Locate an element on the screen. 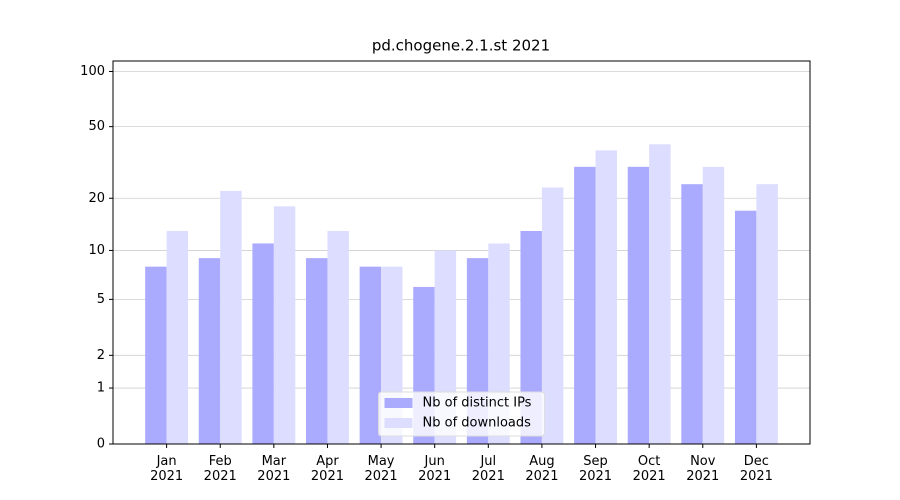 Image resolution: width=900 pixels, height=500 pixels. y-tick-label: 2 is located at coordinates (101, 355).